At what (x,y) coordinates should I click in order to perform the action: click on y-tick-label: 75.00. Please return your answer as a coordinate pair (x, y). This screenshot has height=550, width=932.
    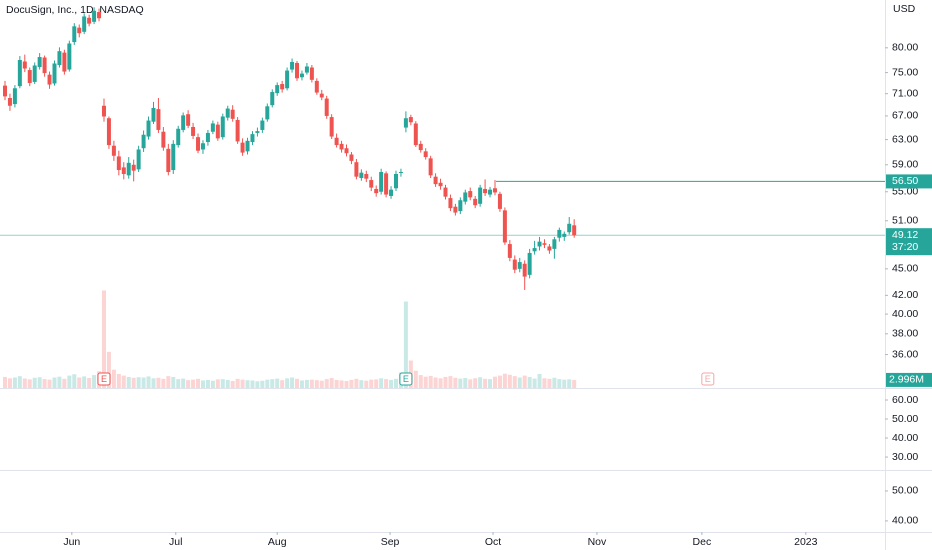
    Looking at the image, I should click on (905, 72).